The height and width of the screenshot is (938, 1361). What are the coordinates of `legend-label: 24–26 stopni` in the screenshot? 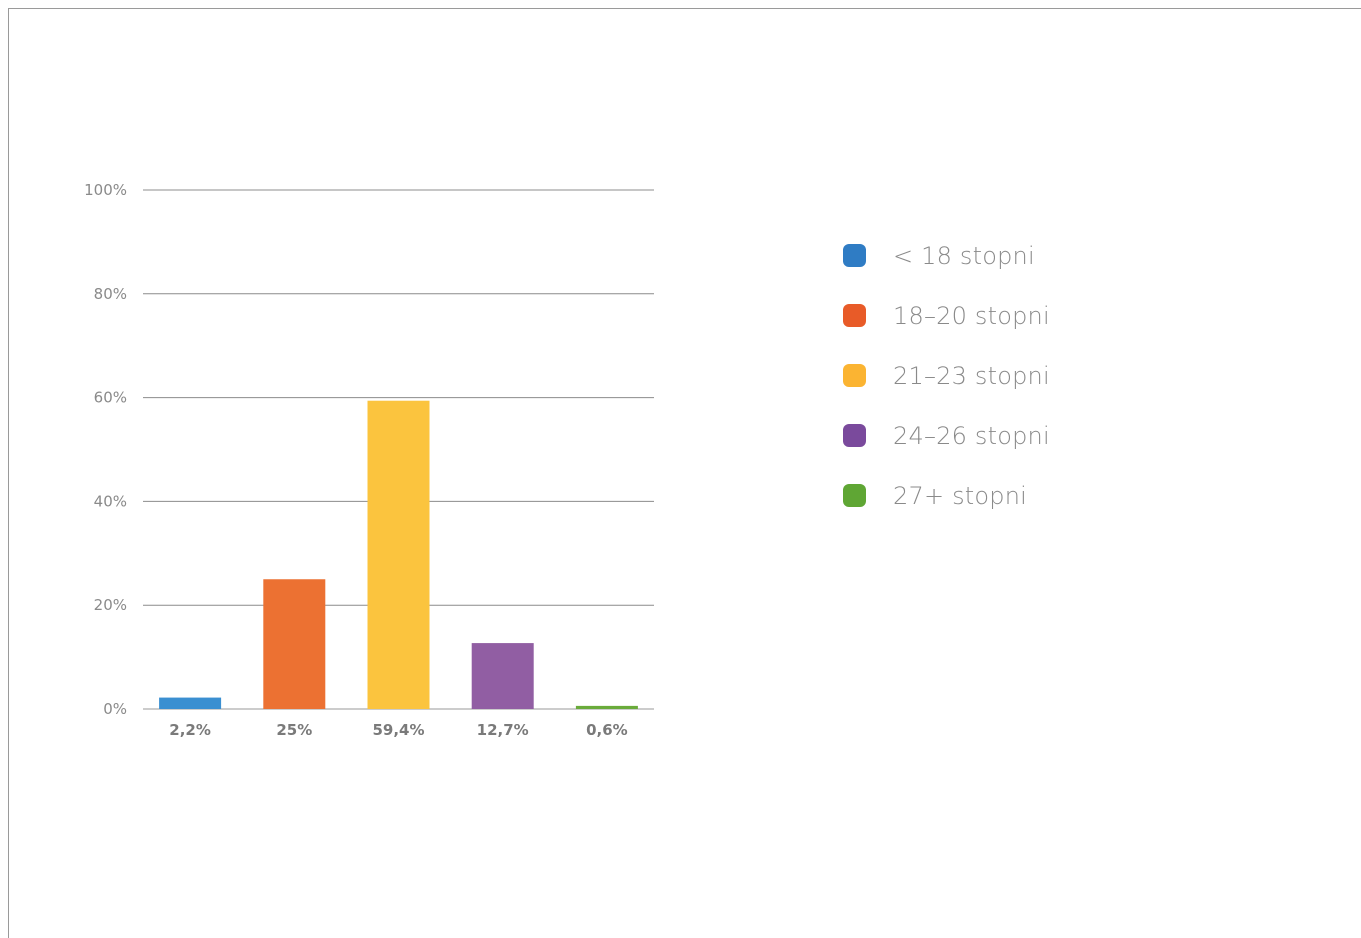 It's located at (971, 435).